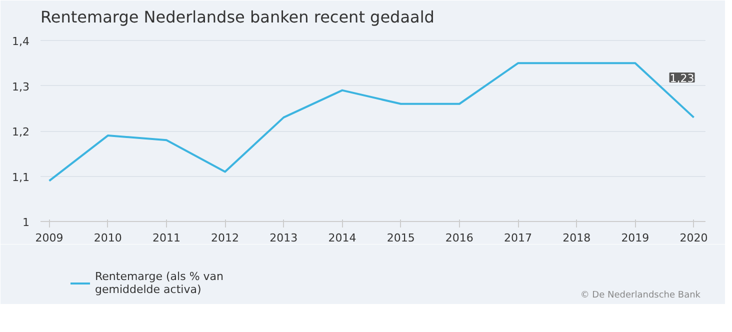  What do you see at coordinates (641, 295) in the screenshot?
I see `text: © De Nederlandsche Bank` at bounding box center [641, 295].